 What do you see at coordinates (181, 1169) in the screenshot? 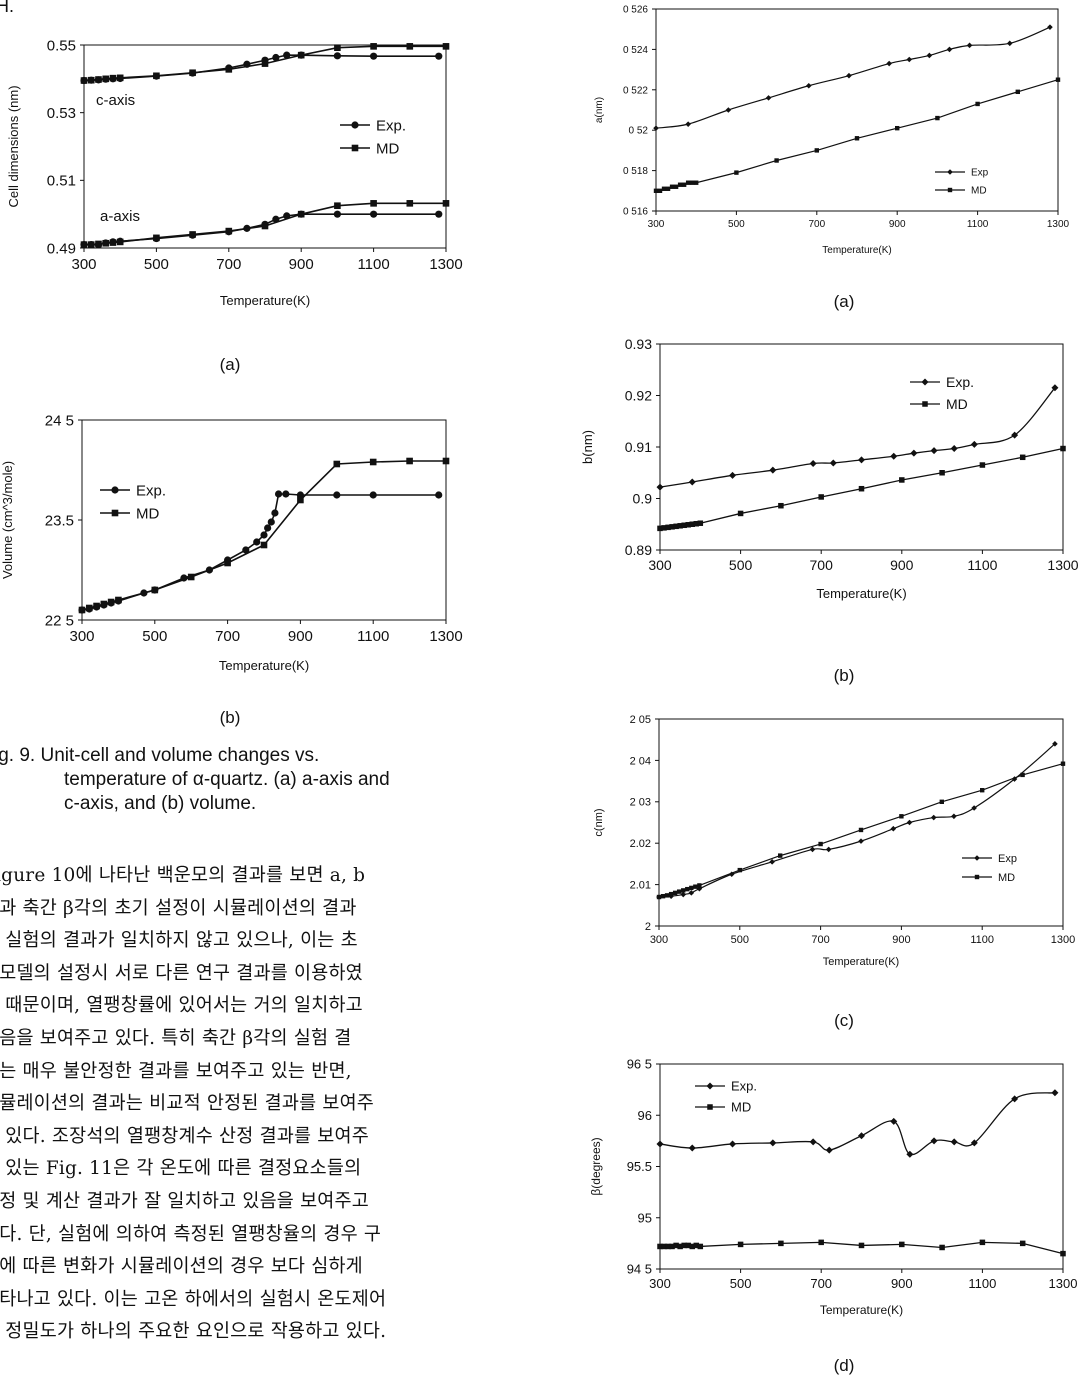
I see `body-line: 고 있는 Fig. 11은 각 온도에 따른 결정요소들의` at bounding box center [181, 1169].